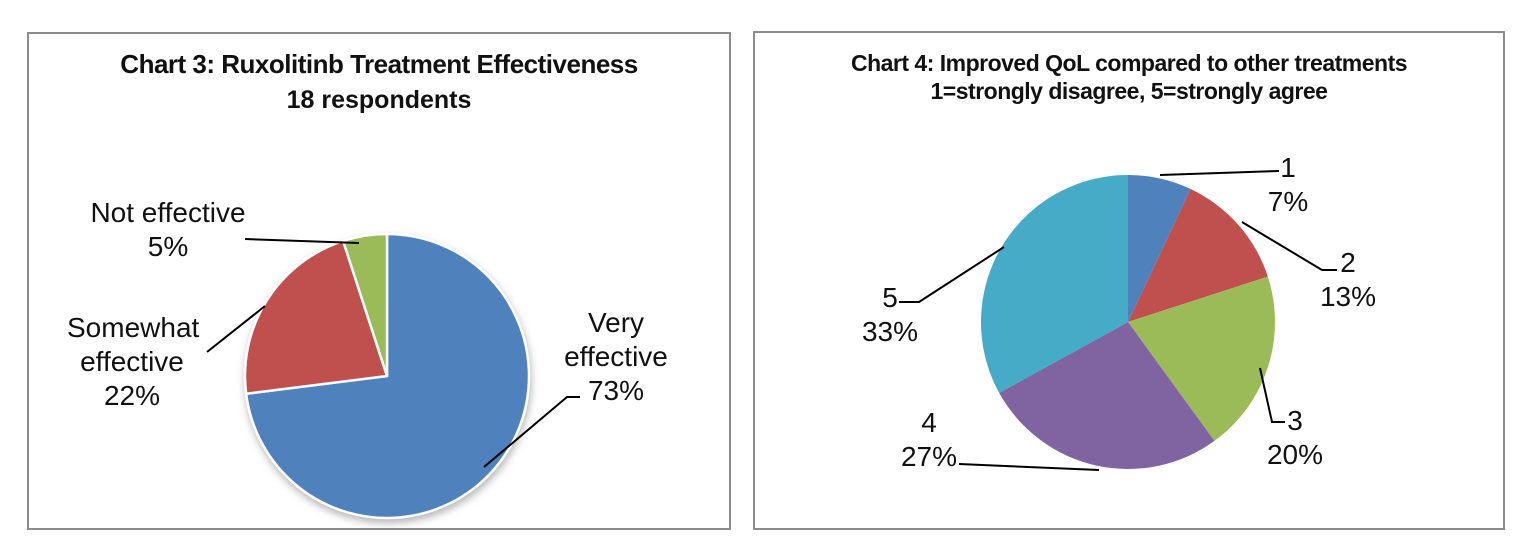  I want to click on data-label-category: 5, so click(890, 297).